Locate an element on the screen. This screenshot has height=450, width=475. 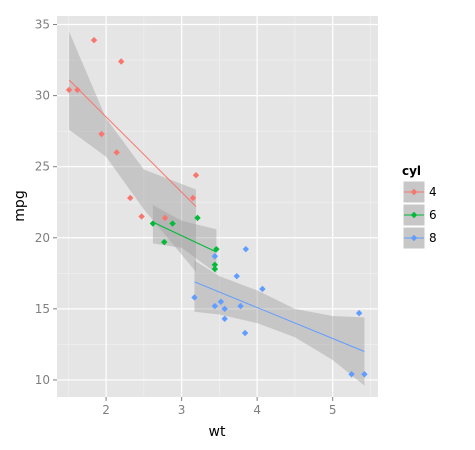
legend-label-cyl-8: 8 is located at coordinates (433, 238).